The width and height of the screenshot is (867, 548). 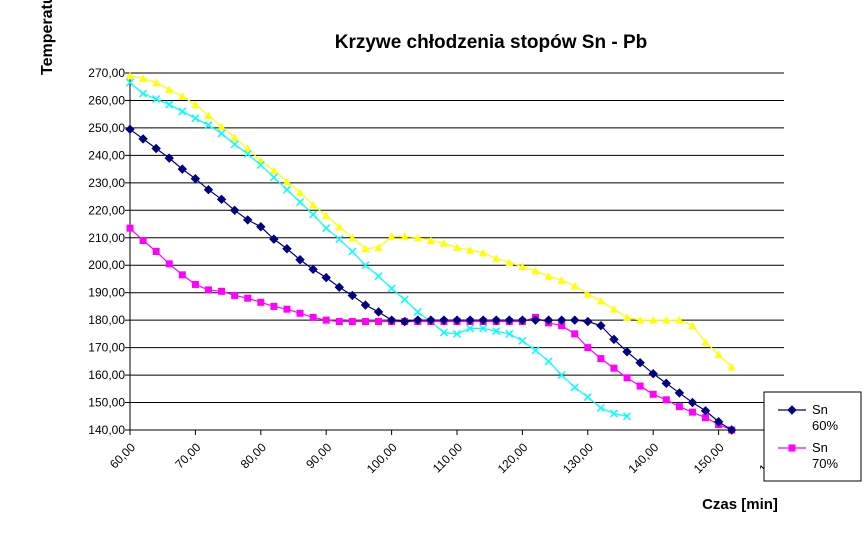 I want to click on y-tick-label: 180,00, so click(x=106, y=320).